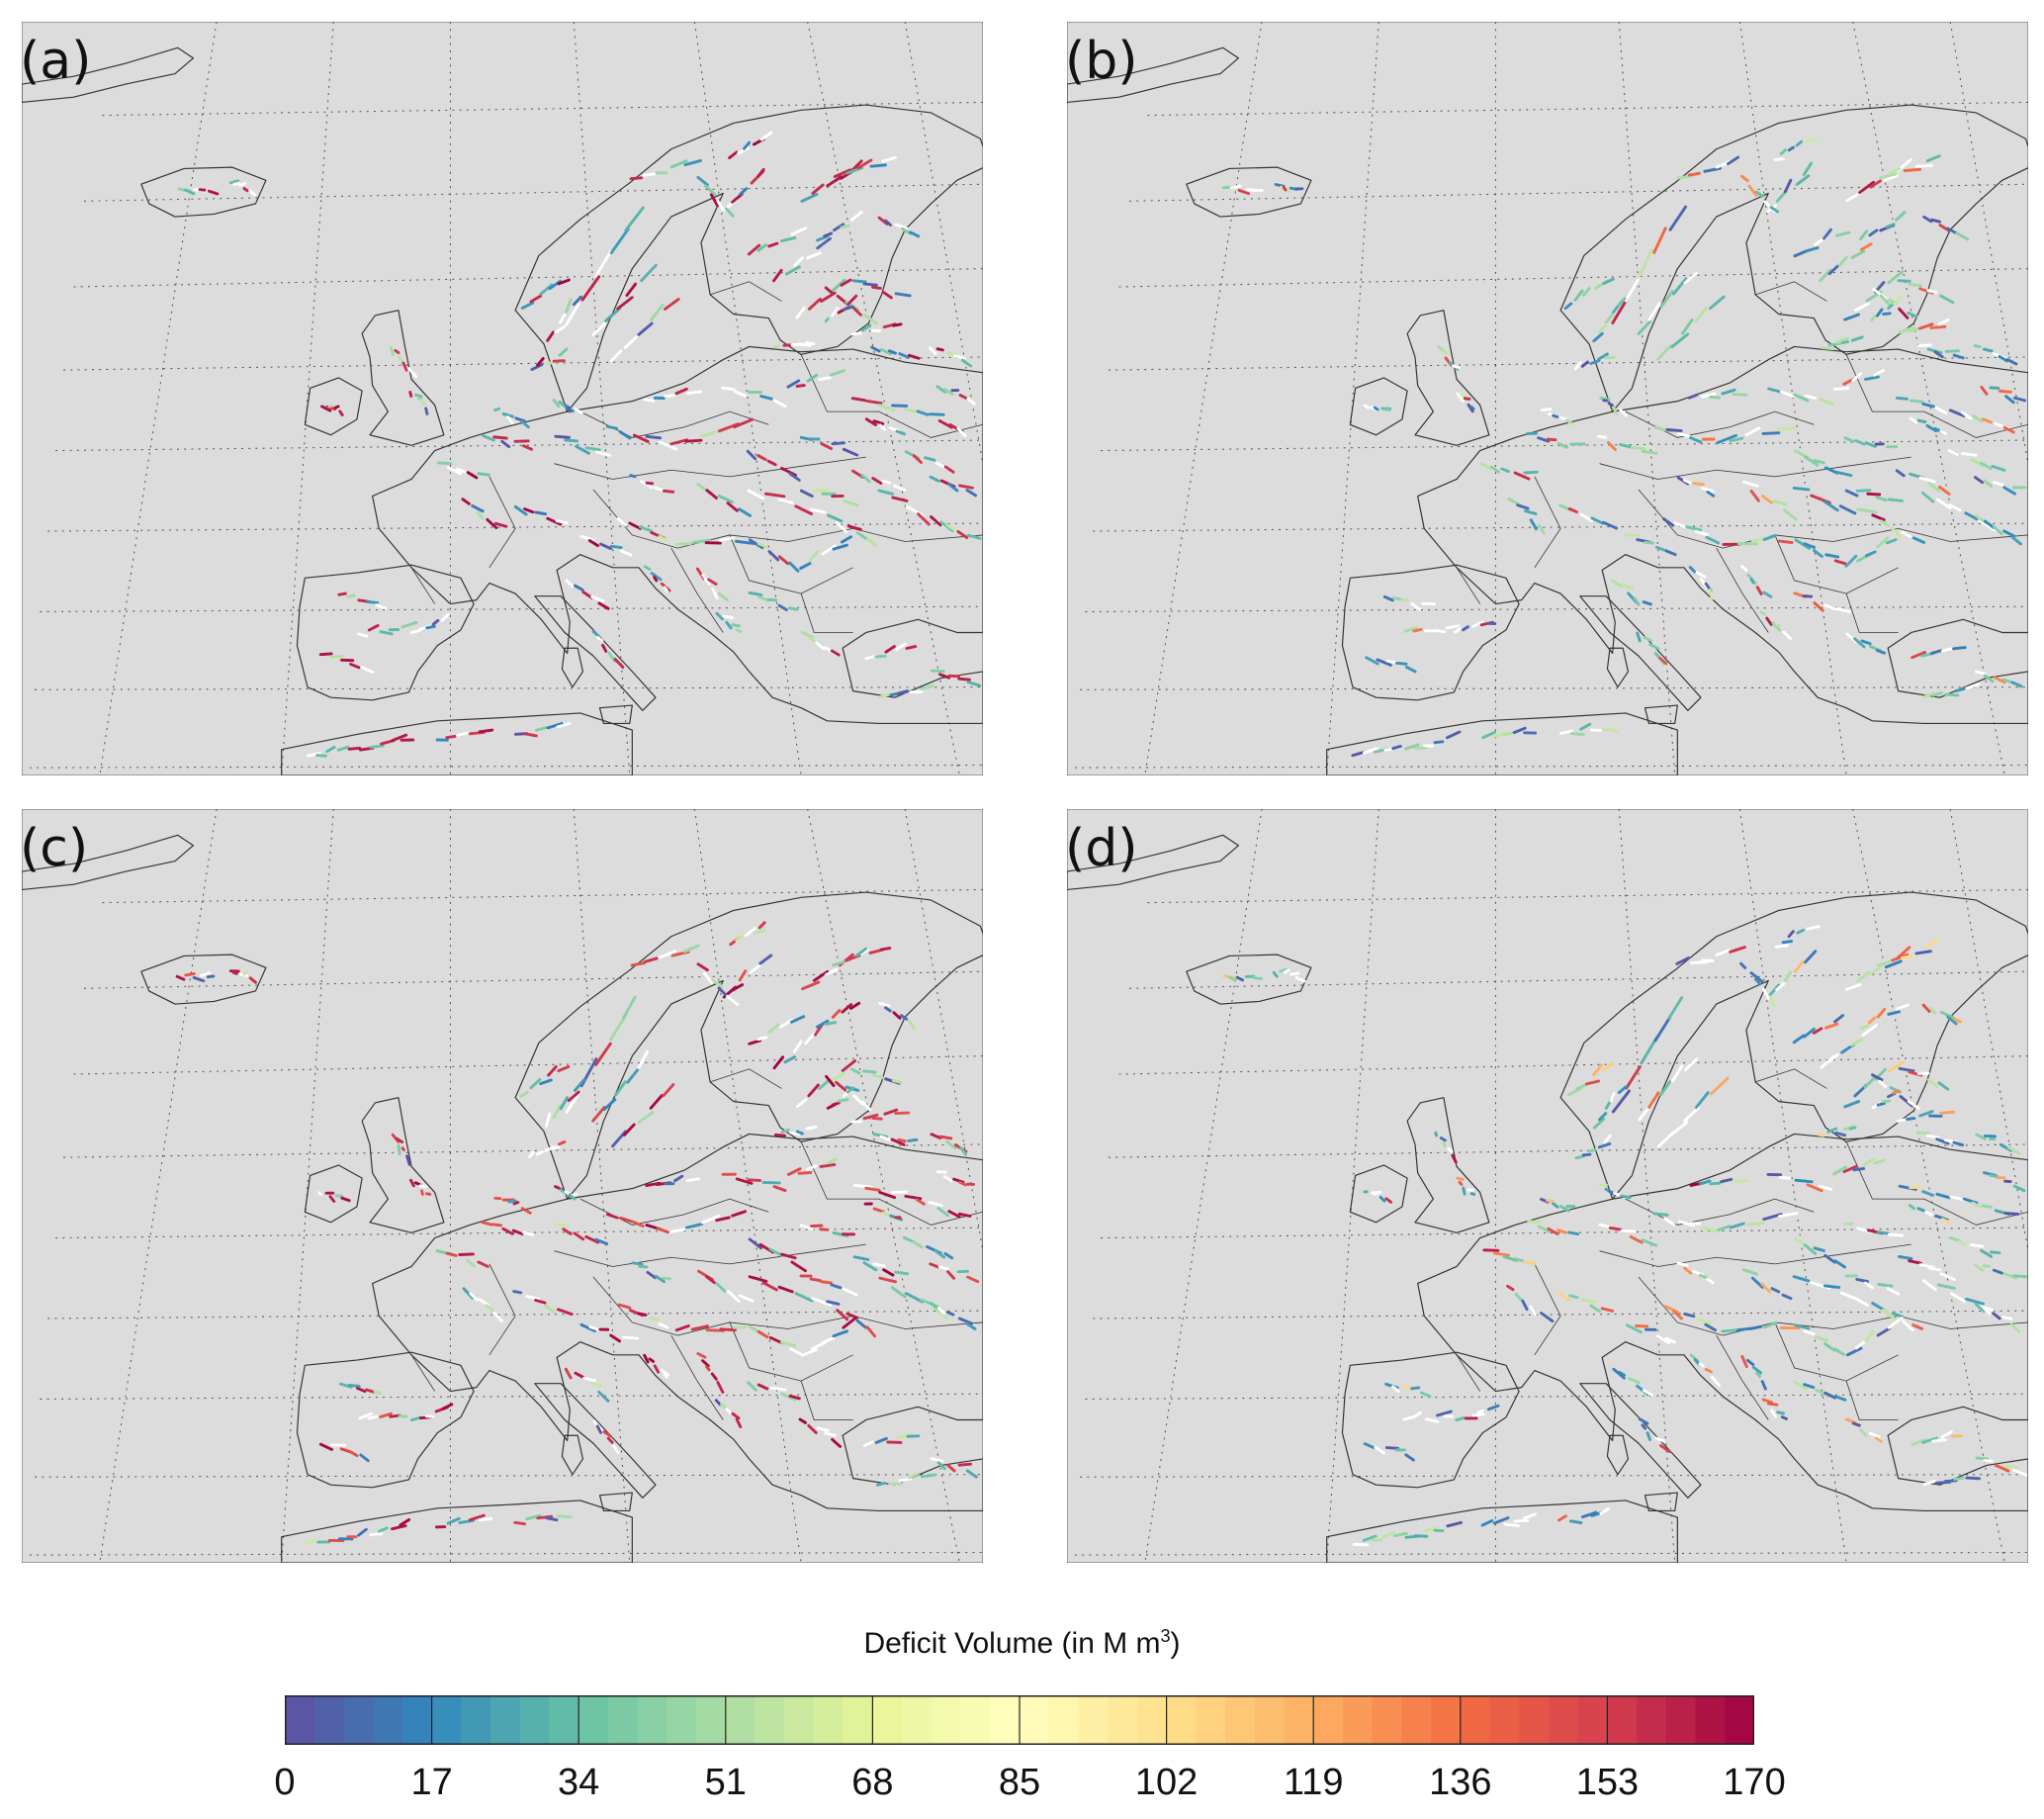  Describe the element at coordinates (602, 398) in the screenshot. I see `graticule-meridian` at that location.